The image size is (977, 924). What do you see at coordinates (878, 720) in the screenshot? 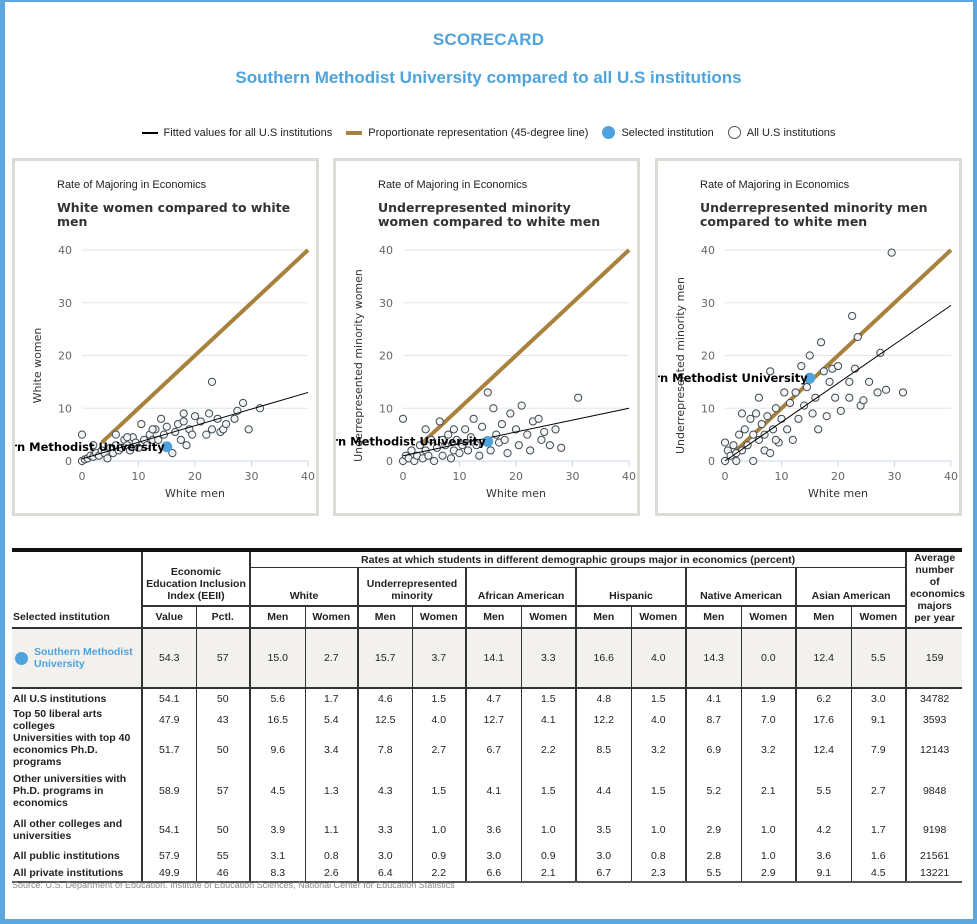
I see `cell: 9.1` at bounding box center [878, 720].